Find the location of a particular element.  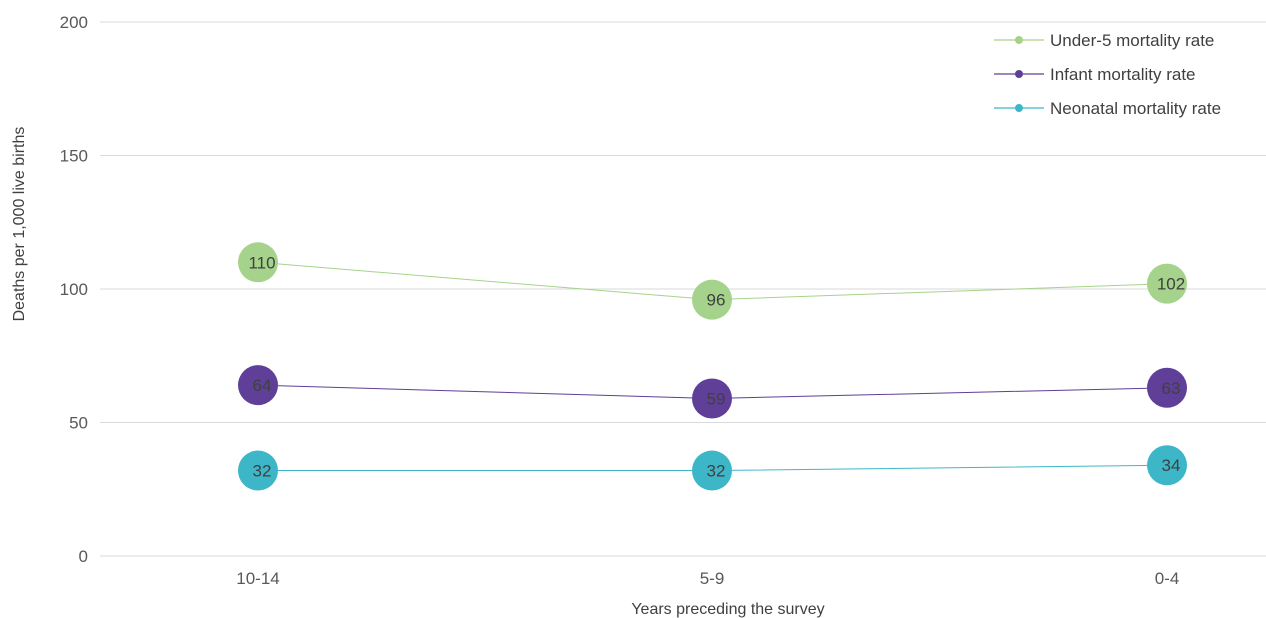

x-axis-ticks: 10-14 5-9 0-4 is located at coordinates (707, 578).